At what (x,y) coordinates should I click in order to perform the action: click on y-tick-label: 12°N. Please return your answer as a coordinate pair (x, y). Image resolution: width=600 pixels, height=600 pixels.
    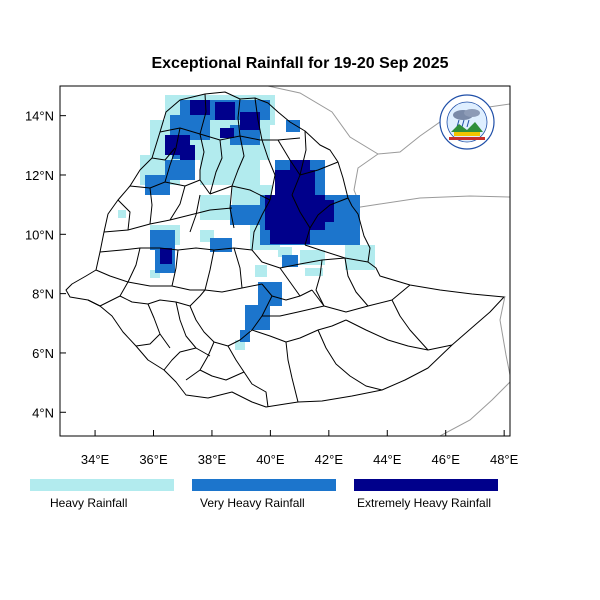
    Looking at the image, I should click on (39, 175).